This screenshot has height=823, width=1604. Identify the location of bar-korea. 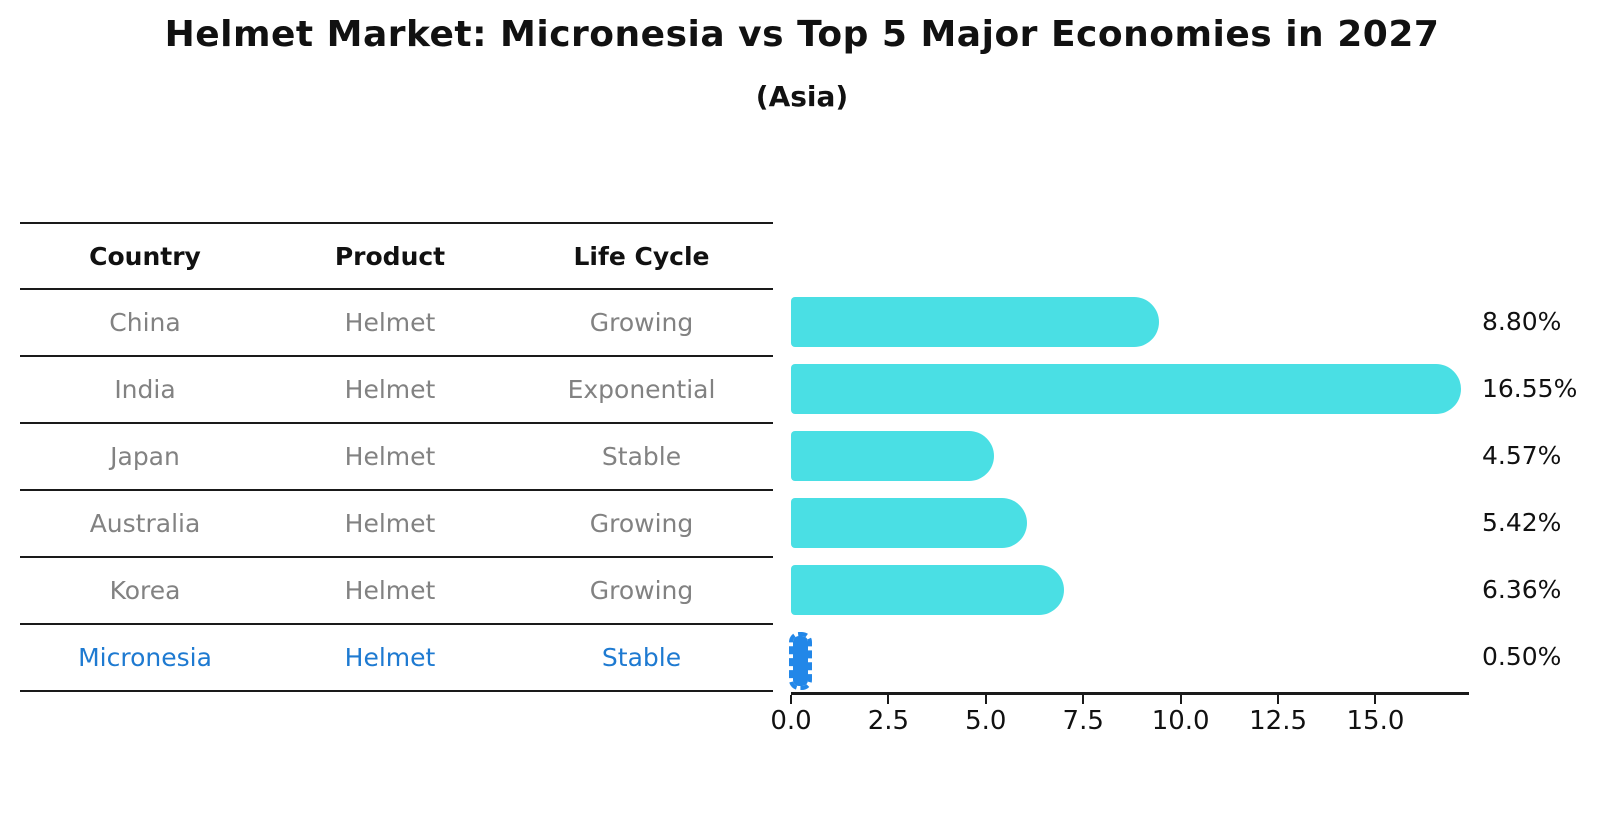
(927, 589).